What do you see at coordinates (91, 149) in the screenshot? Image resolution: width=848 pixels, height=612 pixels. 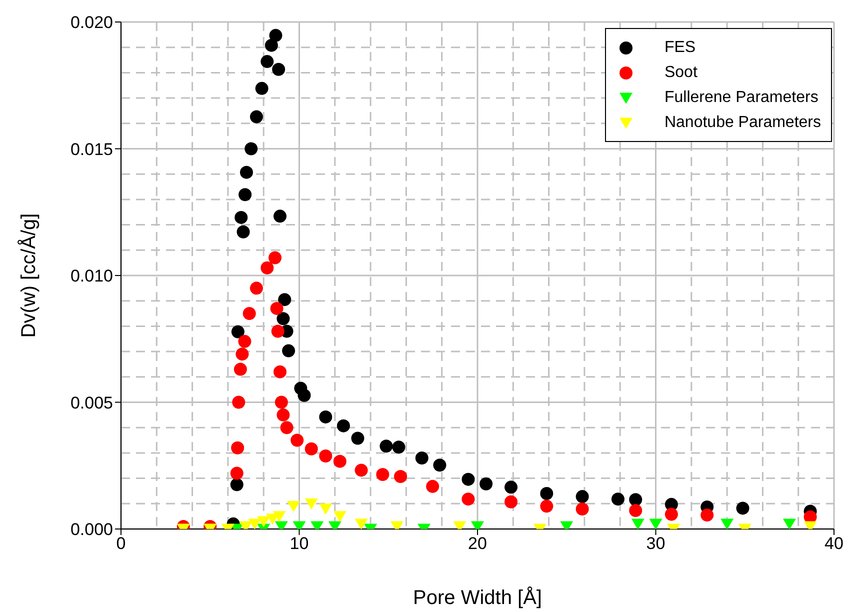 I see `y-tick-label: 0.015` at bounding box center [91, 149].